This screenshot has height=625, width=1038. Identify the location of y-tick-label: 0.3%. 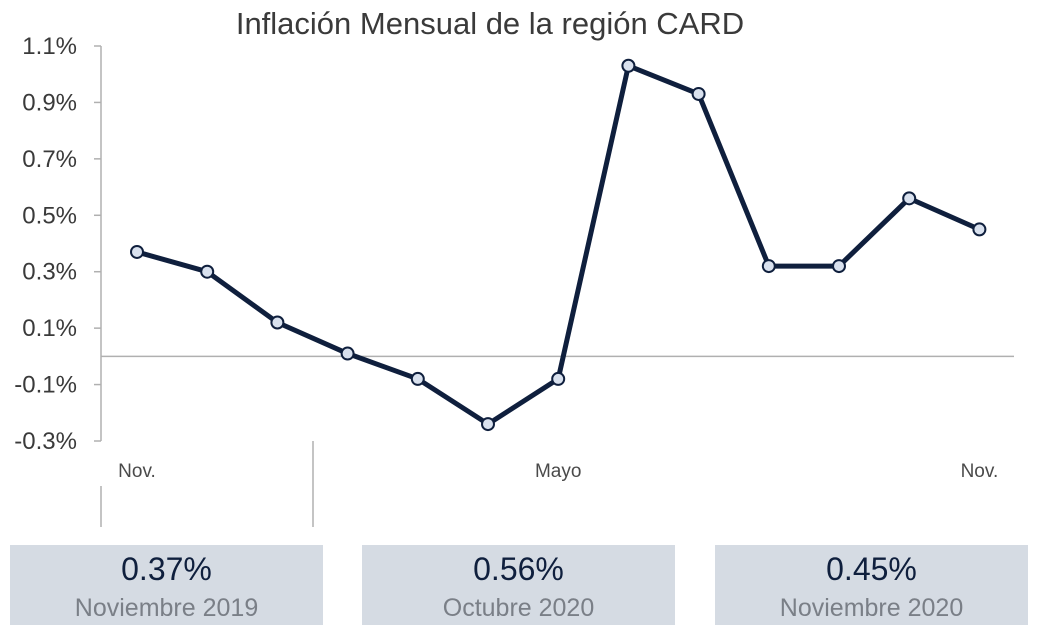
(49, 272).